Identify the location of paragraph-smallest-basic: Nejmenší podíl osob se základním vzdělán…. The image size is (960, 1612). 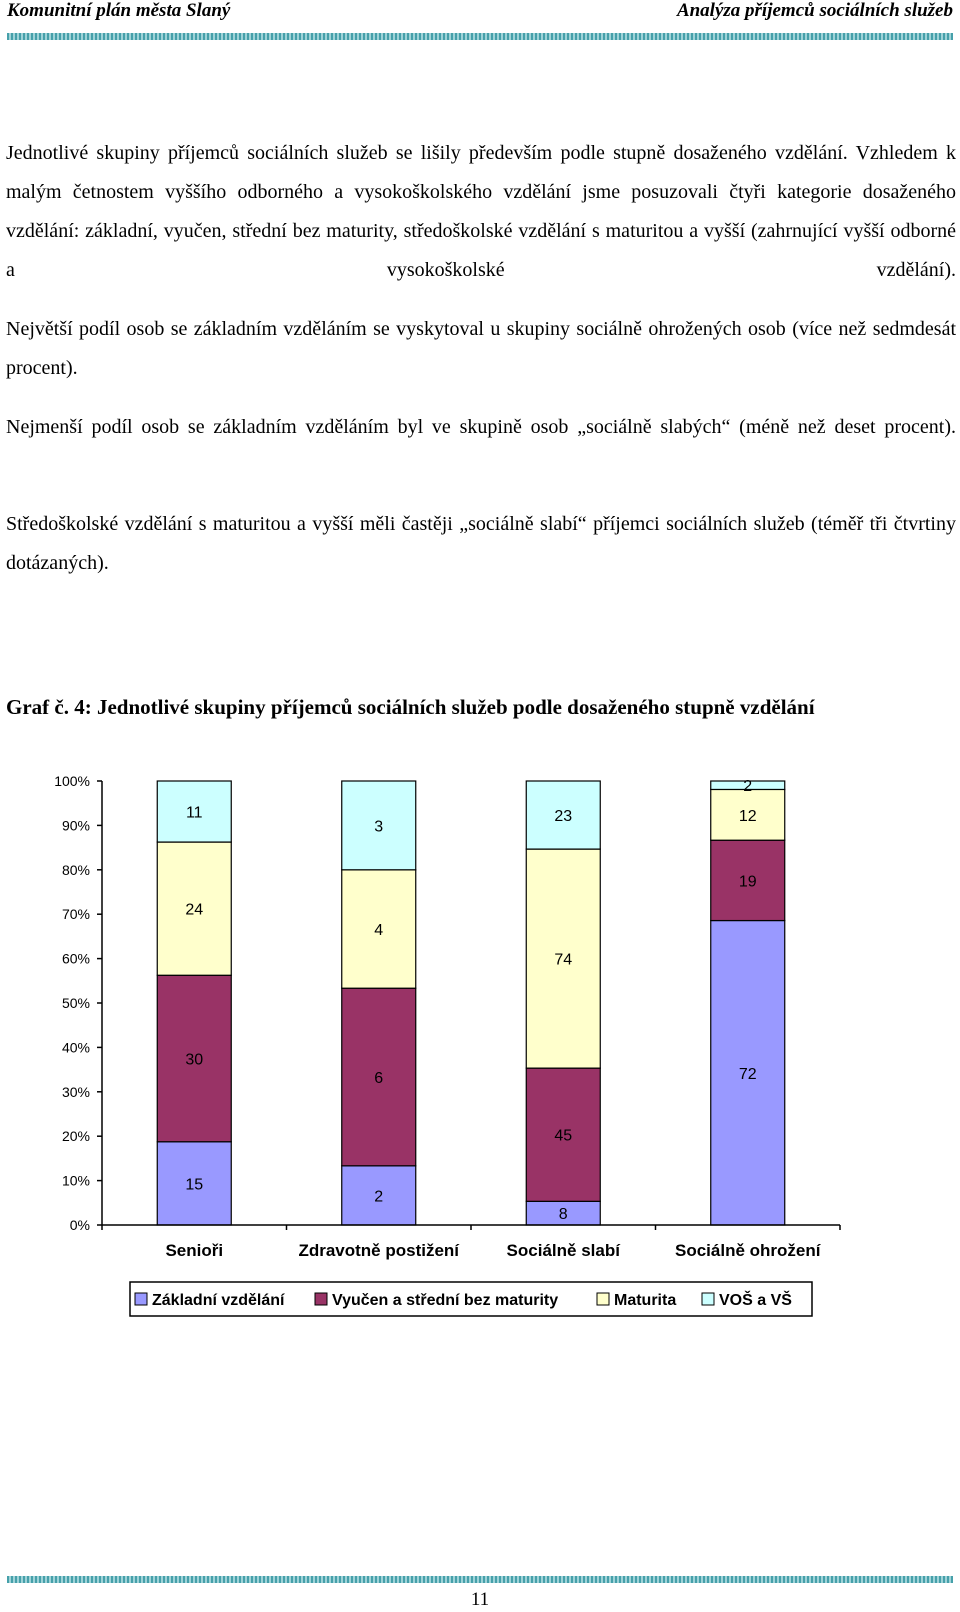
(481, 427).